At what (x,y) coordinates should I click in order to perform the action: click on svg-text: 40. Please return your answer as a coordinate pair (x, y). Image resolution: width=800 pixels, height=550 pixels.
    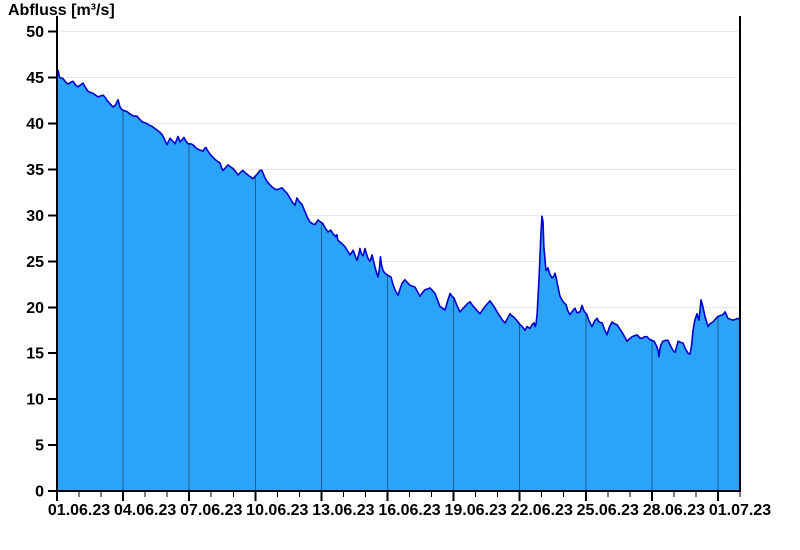
    Looking at the image, I should click on (35, 124).